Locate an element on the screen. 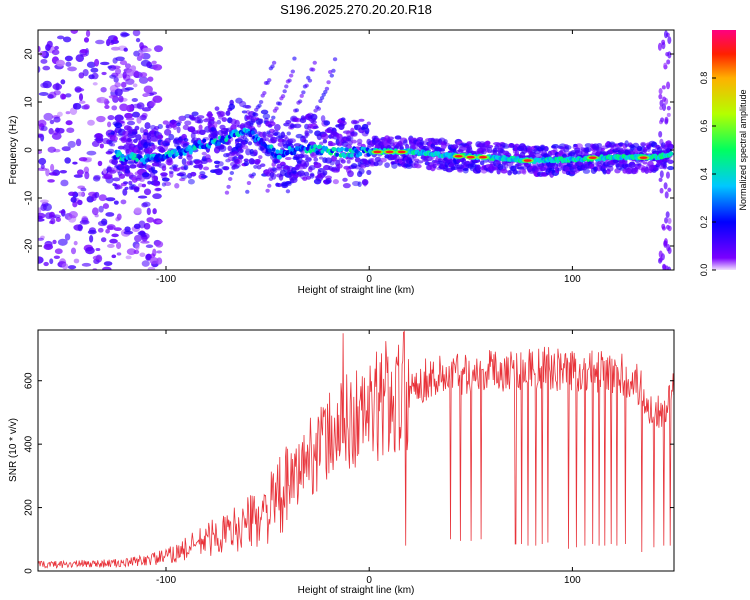  x-tick-label: -100 is located at coordinates (166, 580).